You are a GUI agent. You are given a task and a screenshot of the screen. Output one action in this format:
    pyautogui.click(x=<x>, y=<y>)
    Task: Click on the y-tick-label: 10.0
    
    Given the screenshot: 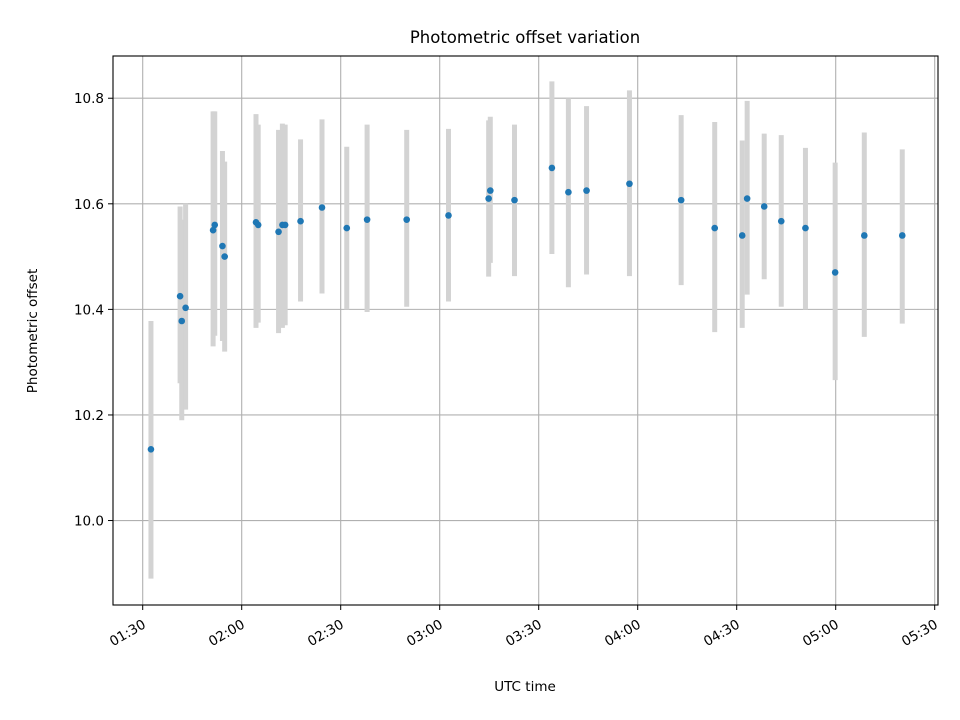 What is the action you would take?
    pyautogui.click(x=89, y=522)
    